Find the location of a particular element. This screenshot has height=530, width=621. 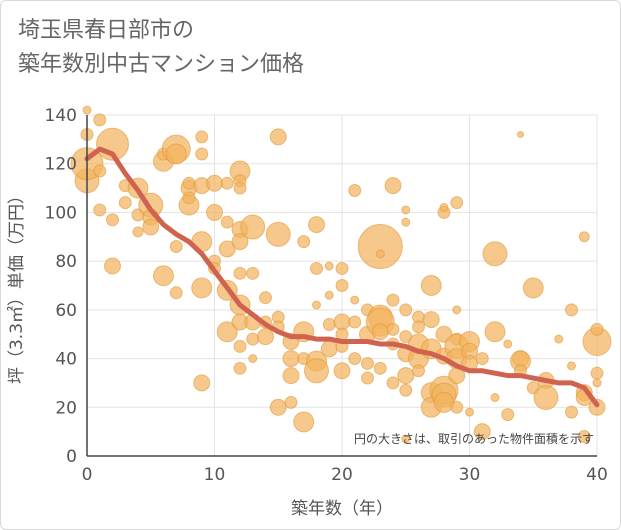

x-tick-label: 40 is located at coordinates (597, 475).